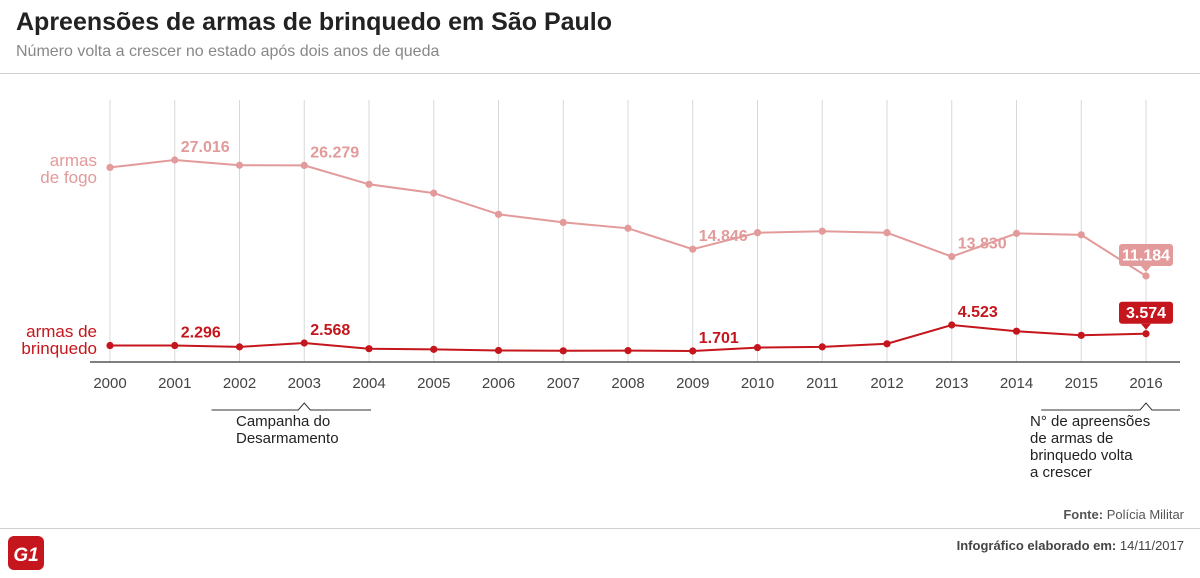 The width and height of the screenshot is (1200, 578). Describe the element at coordinates (334, 152) in the screenshot. I see `data-label: 26.279` at that location.